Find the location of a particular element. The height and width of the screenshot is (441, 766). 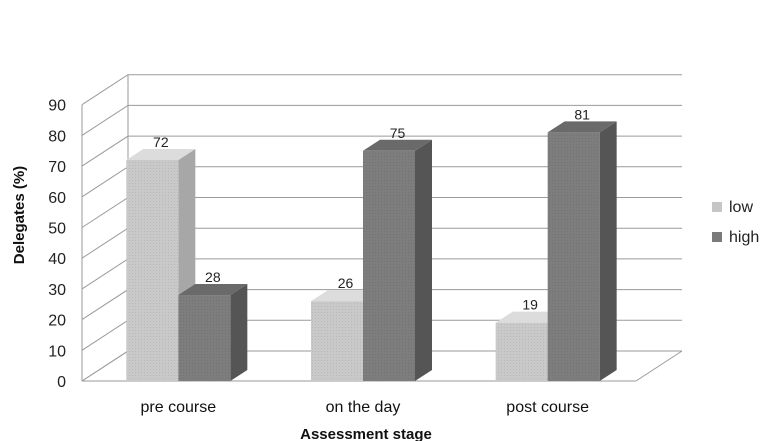

data-label-low-0: 72 is located at coordinates (161, 142).